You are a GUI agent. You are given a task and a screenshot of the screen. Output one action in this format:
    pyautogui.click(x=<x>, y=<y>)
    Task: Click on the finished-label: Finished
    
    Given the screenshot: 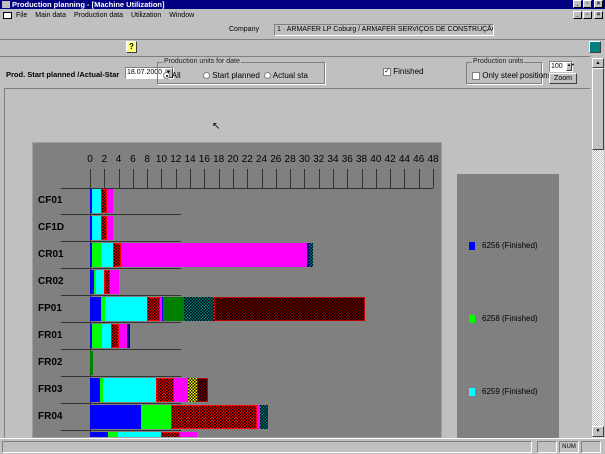 What is the action you would take?
    pyautogui.click(x=408, y=71)
    